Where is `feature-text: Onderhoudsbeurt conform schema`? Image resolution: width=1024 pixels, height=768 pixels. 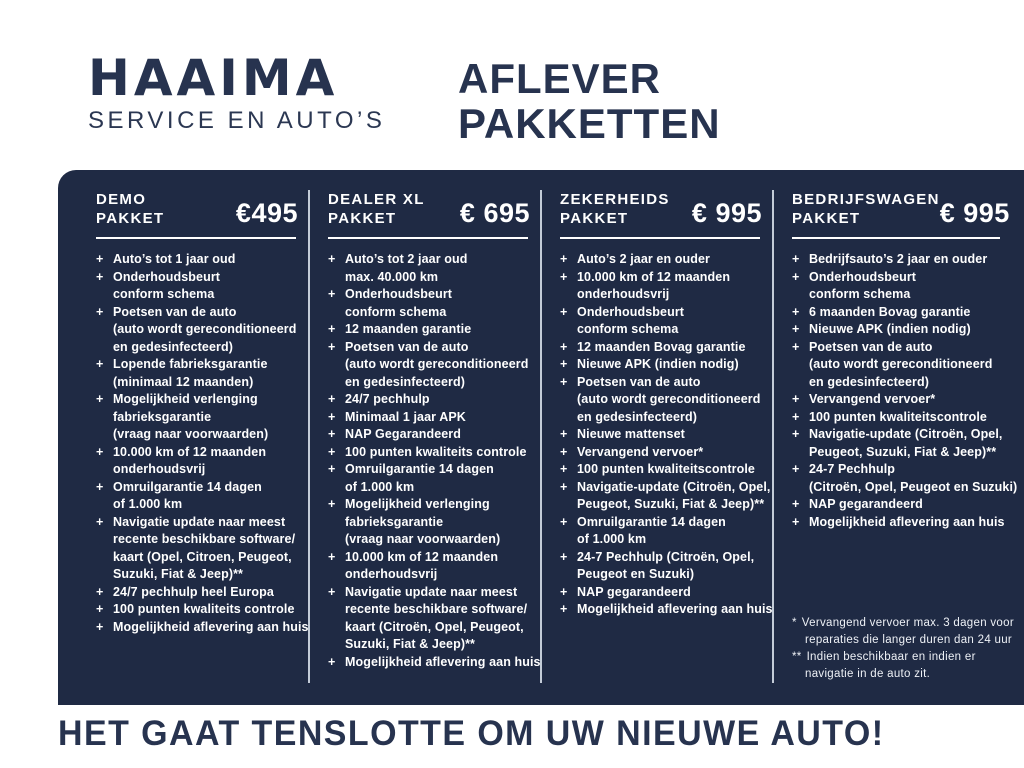 feature-text: Onderhoudsbeurt conform schema is located at coordinates (630, 321).